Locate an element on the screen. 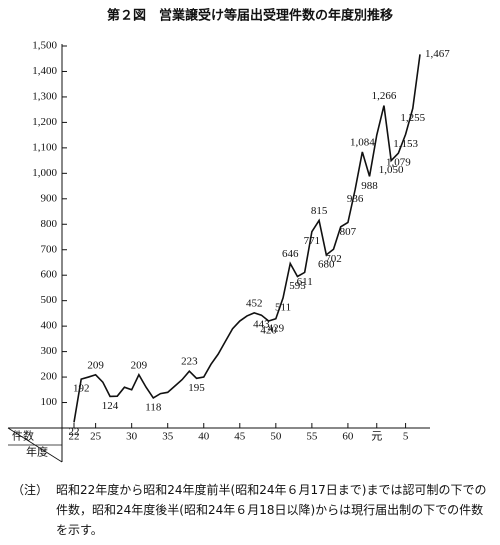 The width and height of the screenshot is (500, 545). note-mark: （注） is located at coordinates (30, 490).